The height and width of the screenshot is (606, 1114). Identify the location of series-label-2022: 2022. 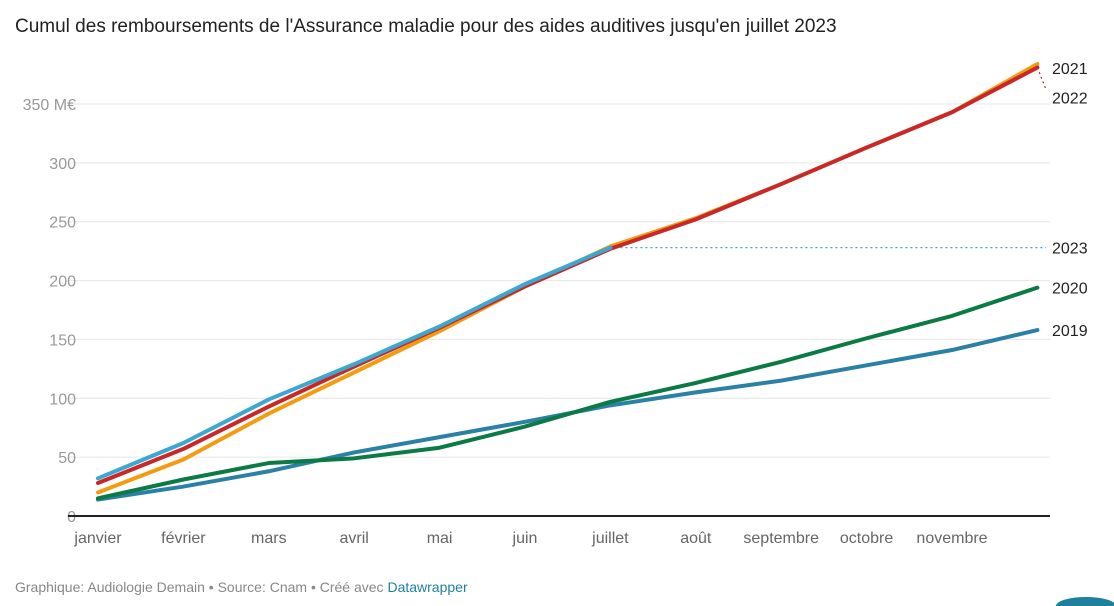
(1070, 99).